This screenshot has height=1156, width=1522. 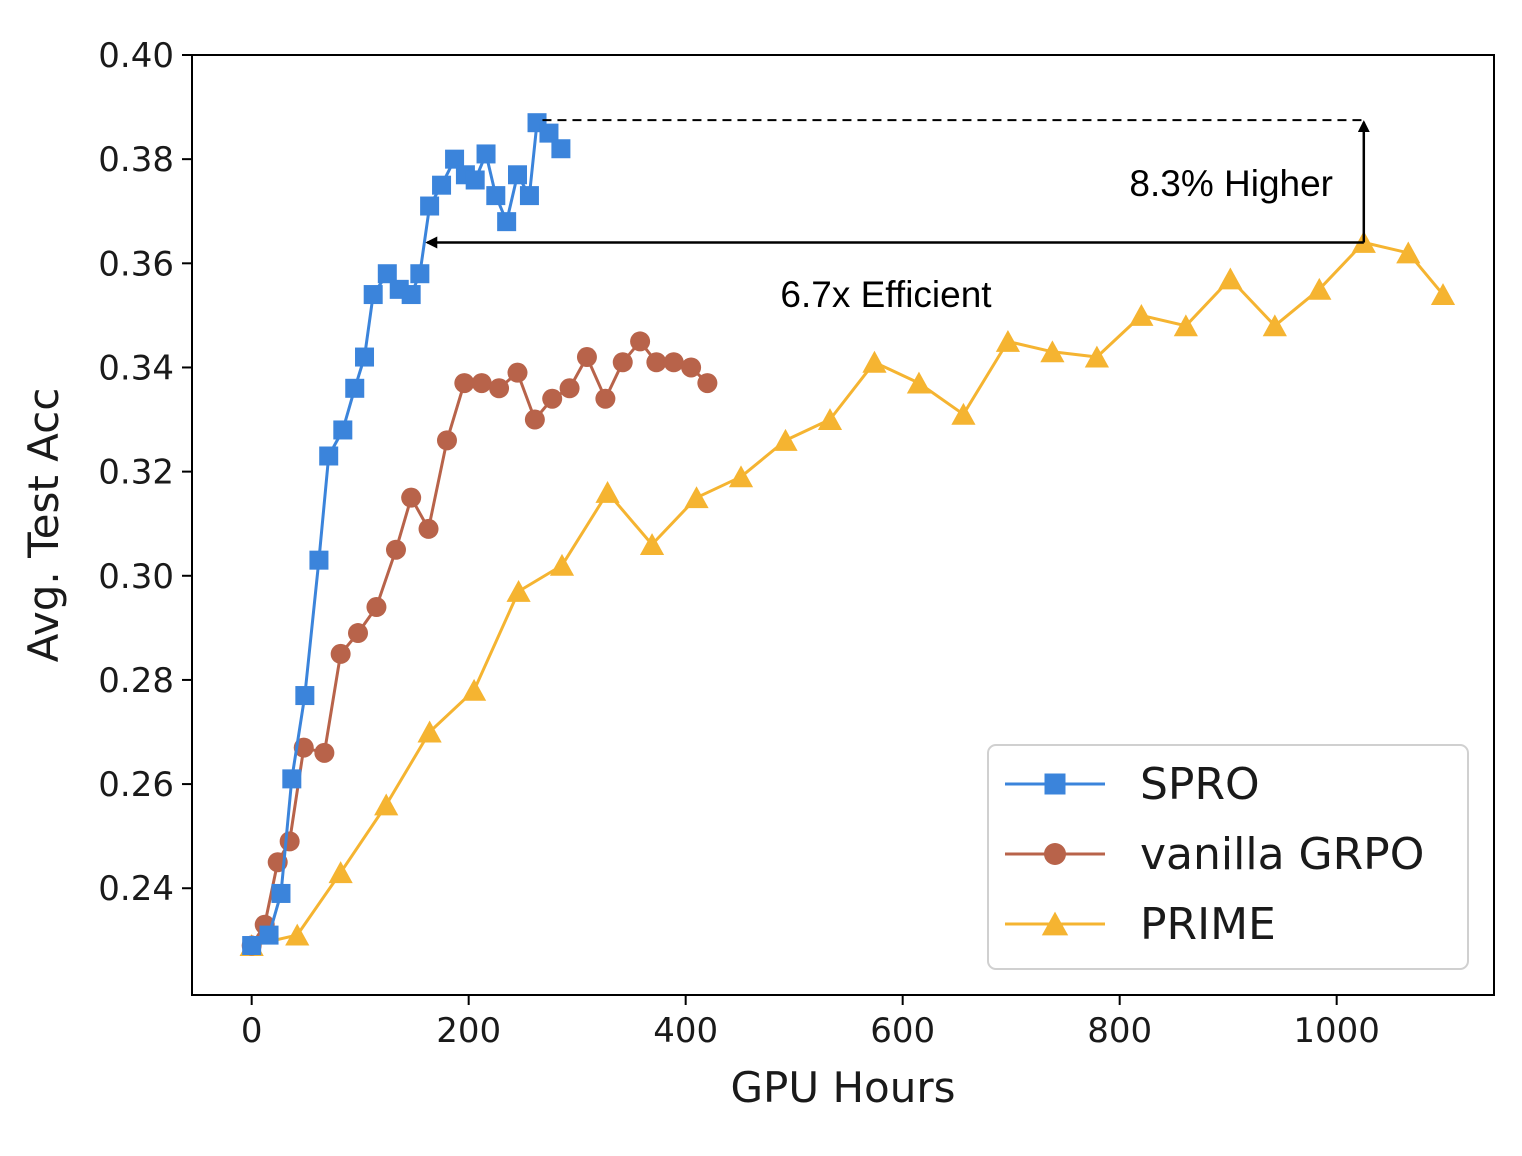 I want to click on y-axis: 0.24 0.26 0.28 0.30 0.32 0.34 0.36 0.38 0.40, so click(x=145, y=472).